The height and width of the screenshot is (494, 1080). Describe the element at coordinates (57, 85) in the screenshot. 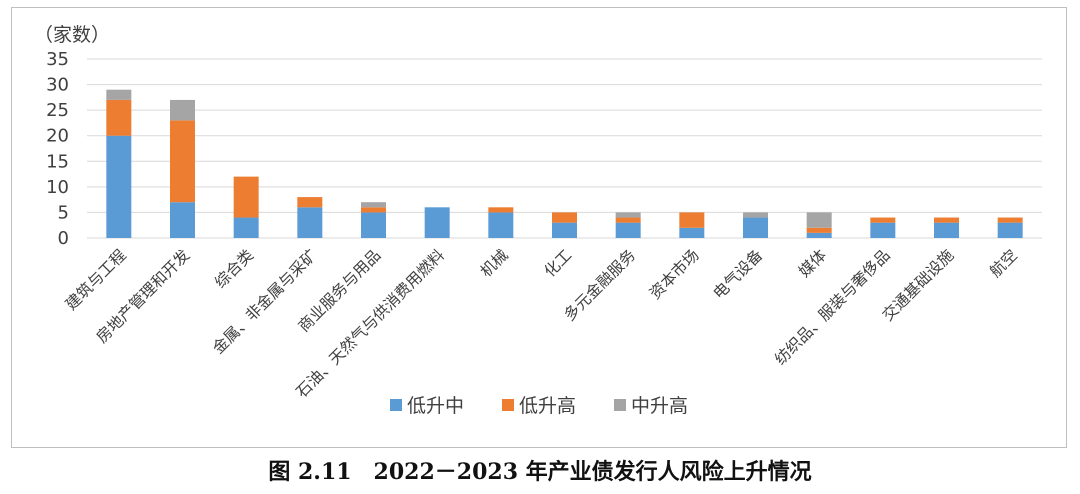

I see `y-tick-label: 30` at that location.